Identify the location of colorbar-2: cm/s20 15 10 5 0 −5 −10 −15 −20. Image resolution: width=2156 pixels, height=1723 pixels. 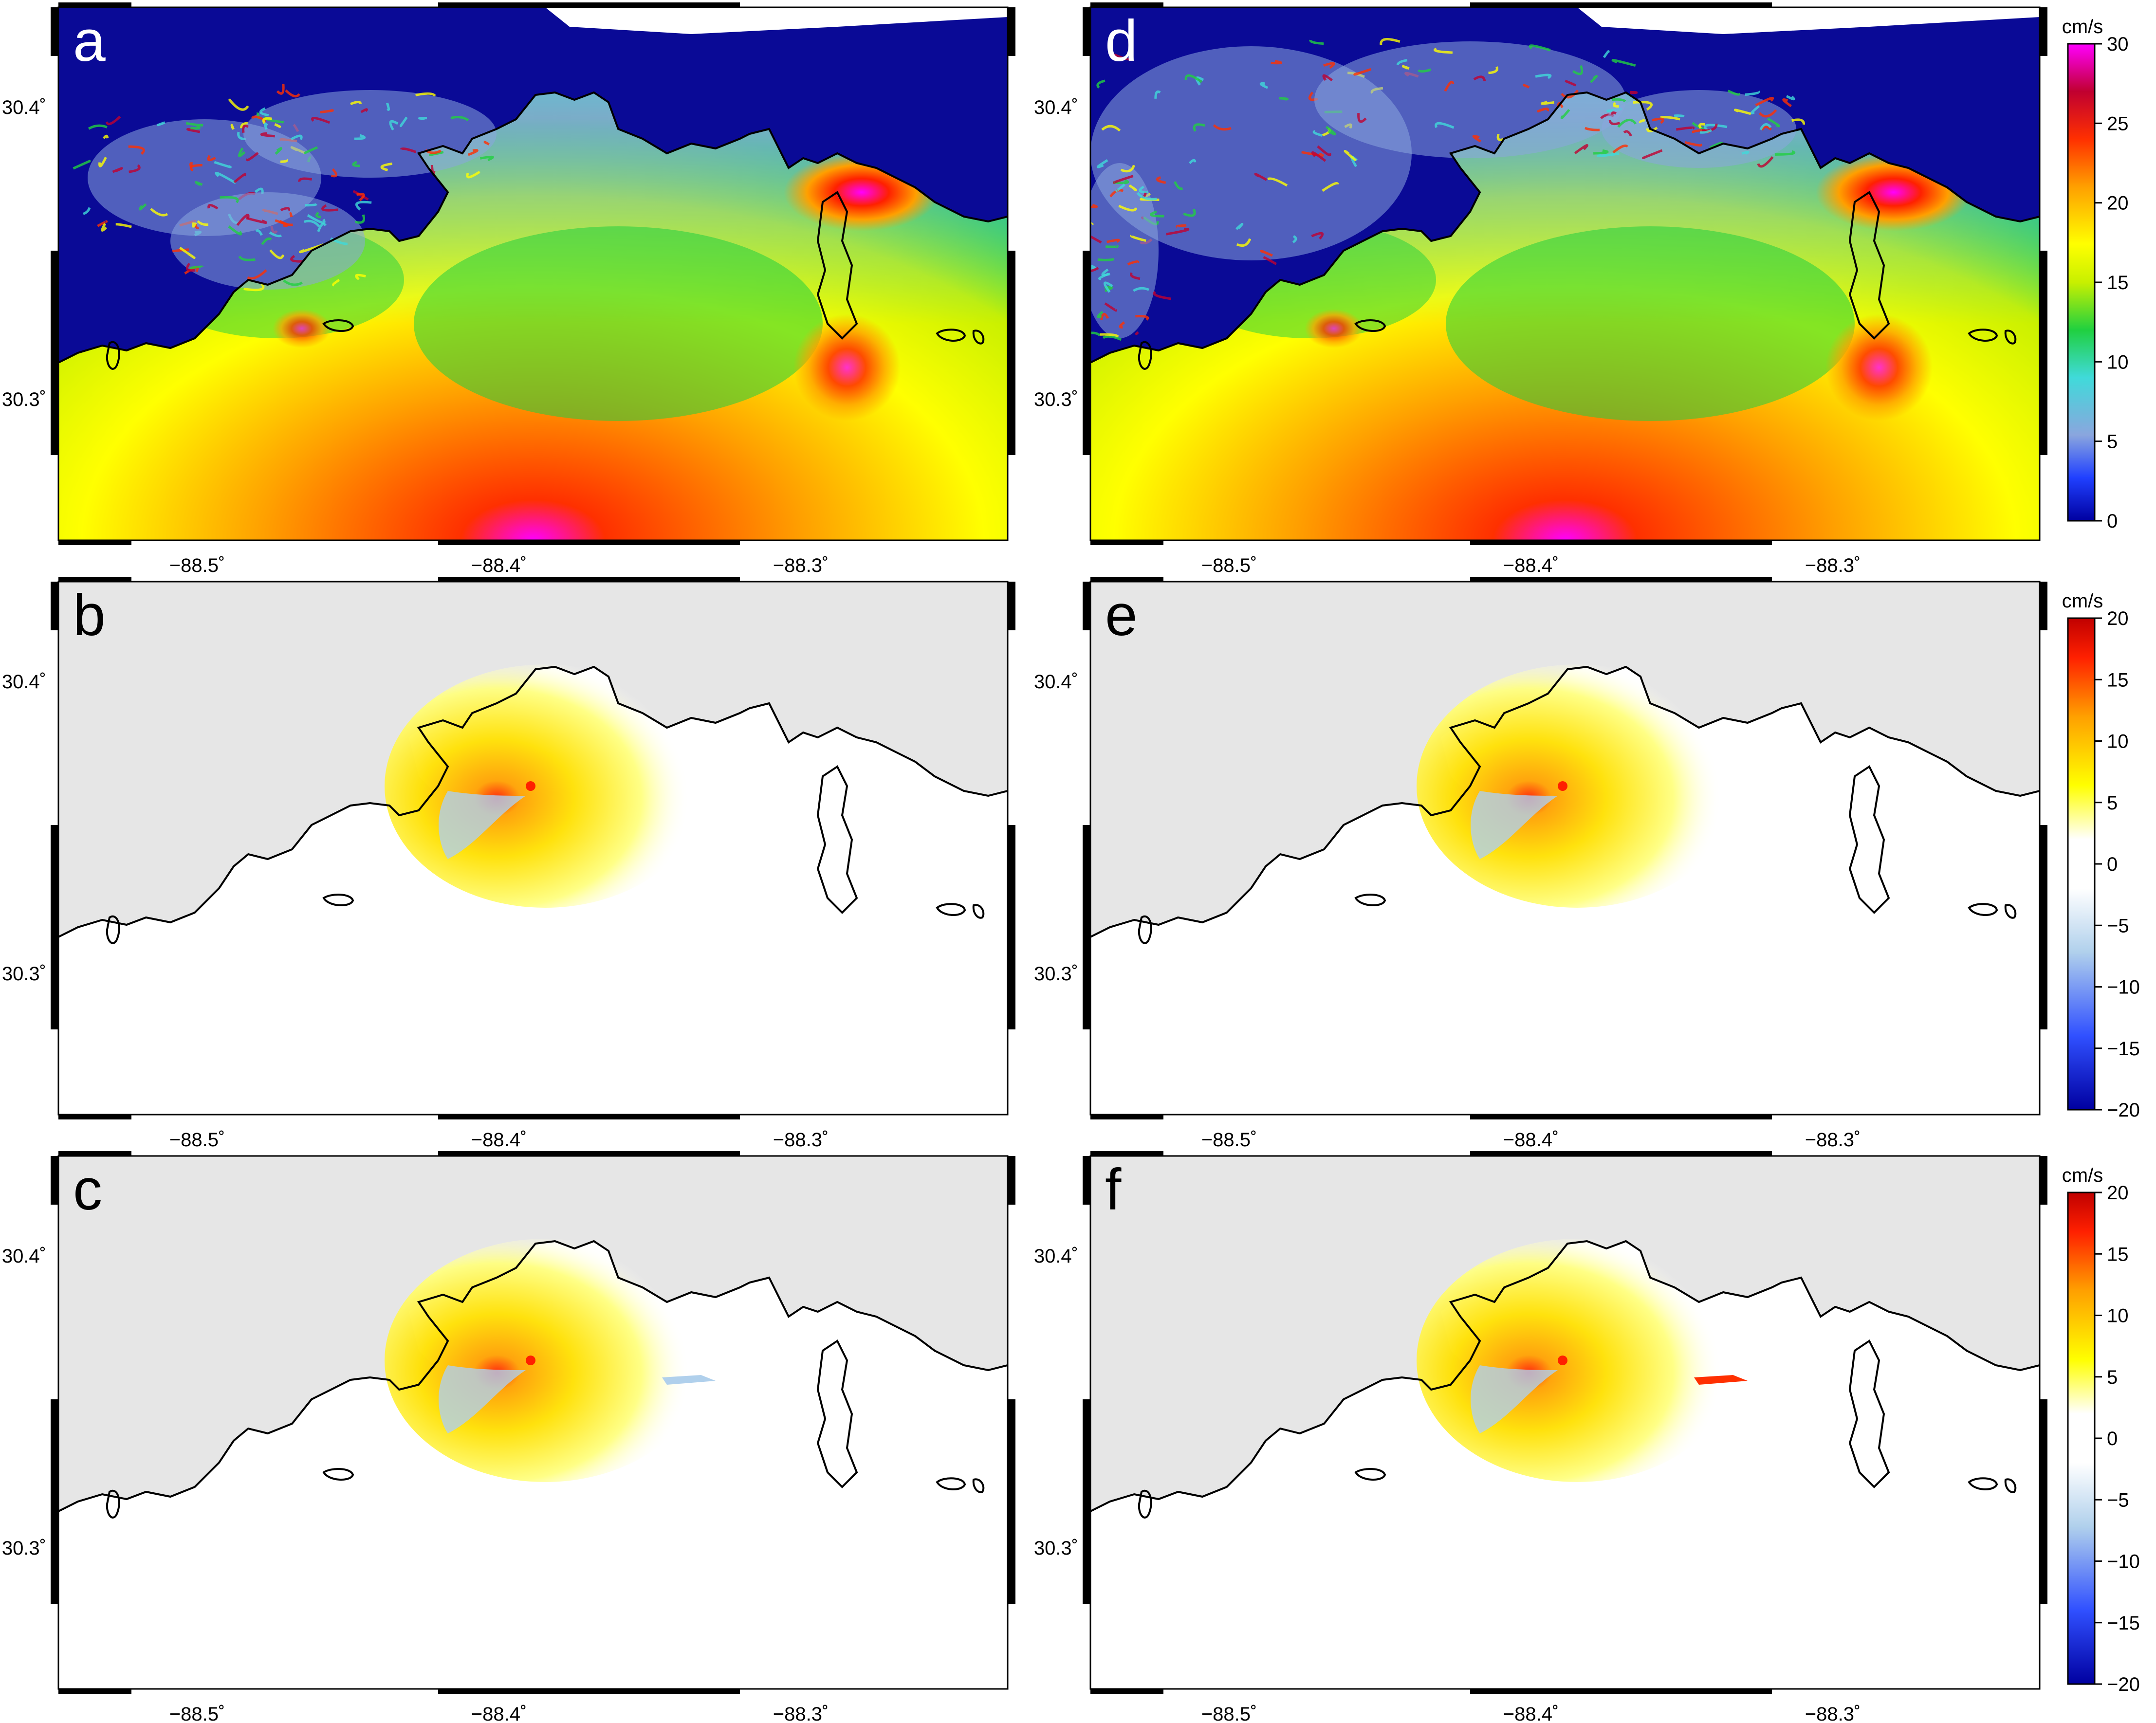
(2101, 856).